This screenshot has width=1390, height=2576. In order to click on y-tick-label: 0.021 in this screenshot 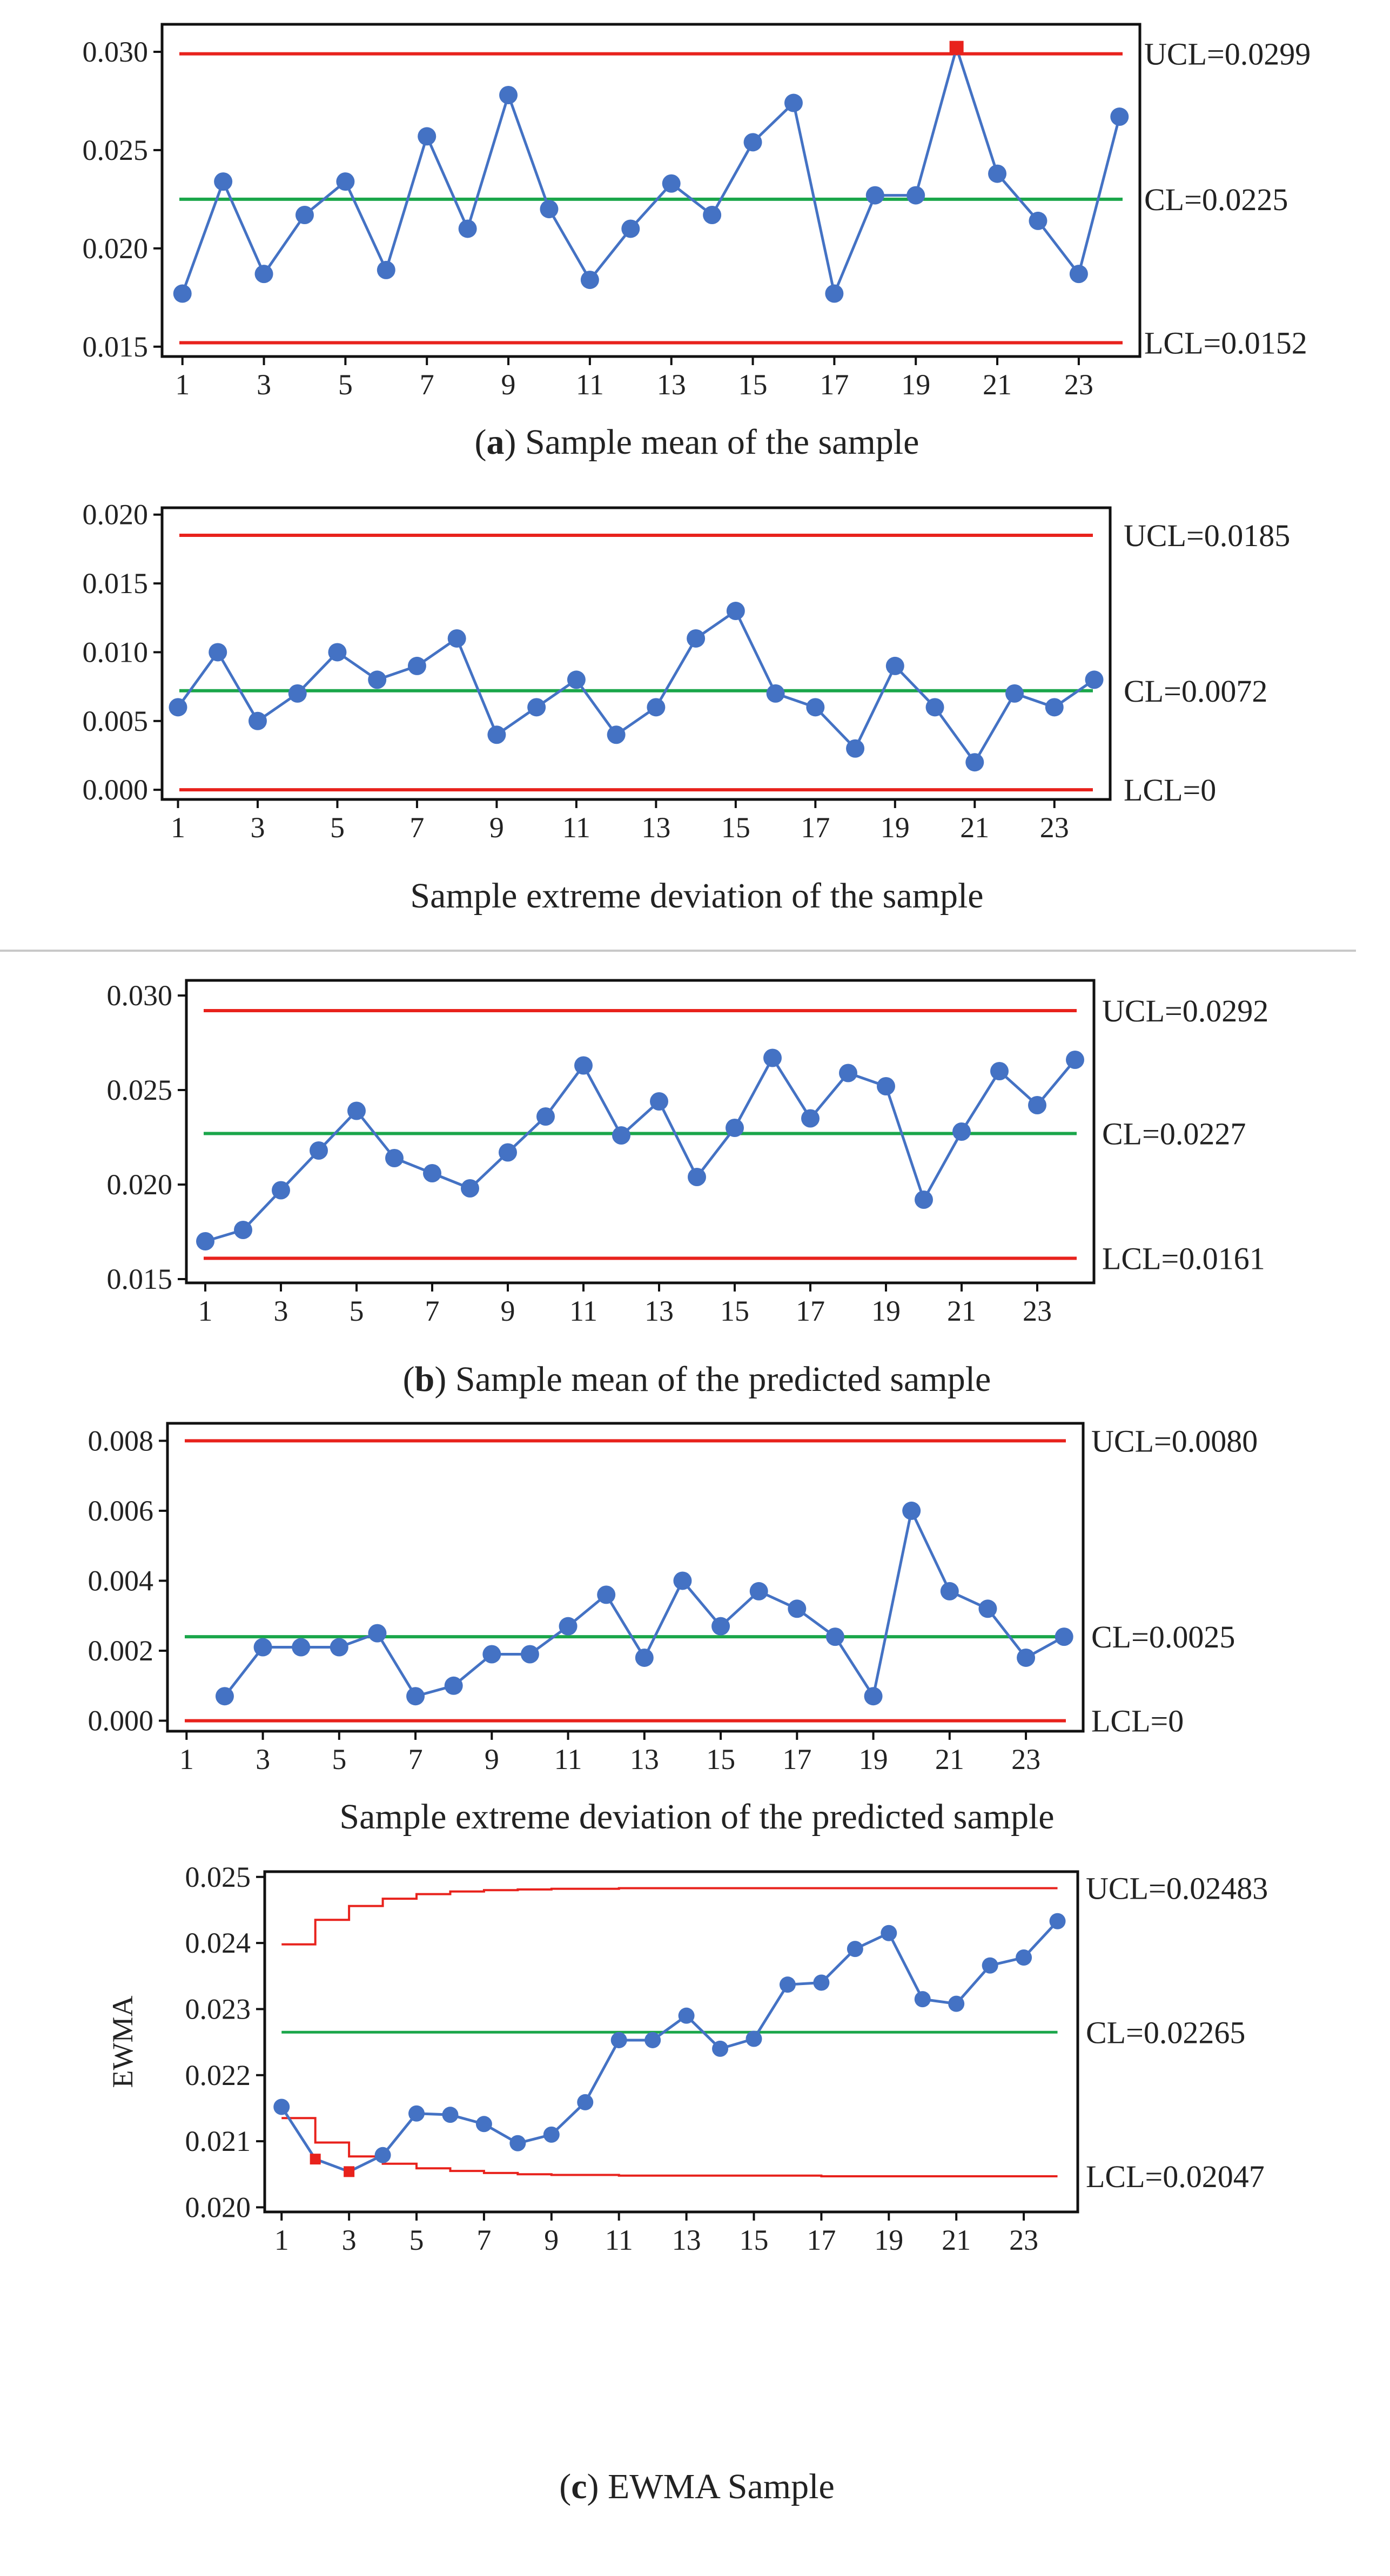, I will do `click(218, 2141)`.